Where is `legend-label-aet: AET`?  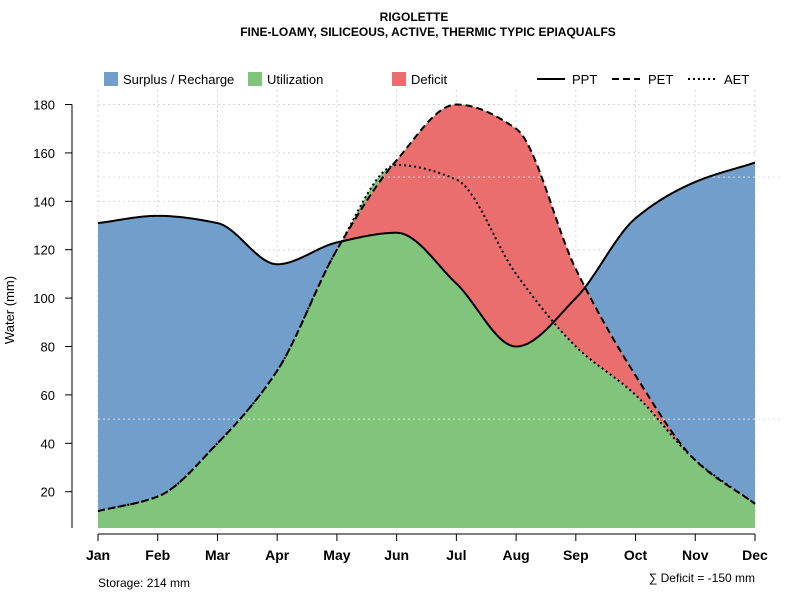
legend-label-aet: AET is located at coordinates (736, 79).